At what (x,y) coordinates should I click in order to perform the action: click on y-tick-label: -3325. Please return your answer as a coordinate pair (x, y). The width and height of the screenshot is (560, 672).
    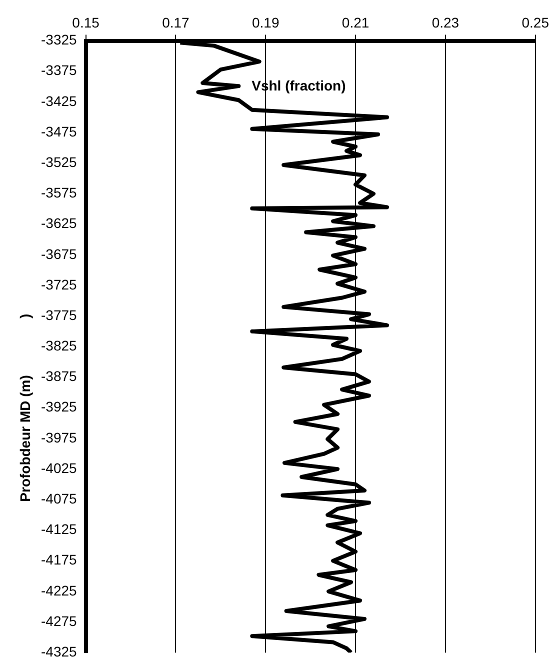
    Looking at the image, I should click on (59, 40).